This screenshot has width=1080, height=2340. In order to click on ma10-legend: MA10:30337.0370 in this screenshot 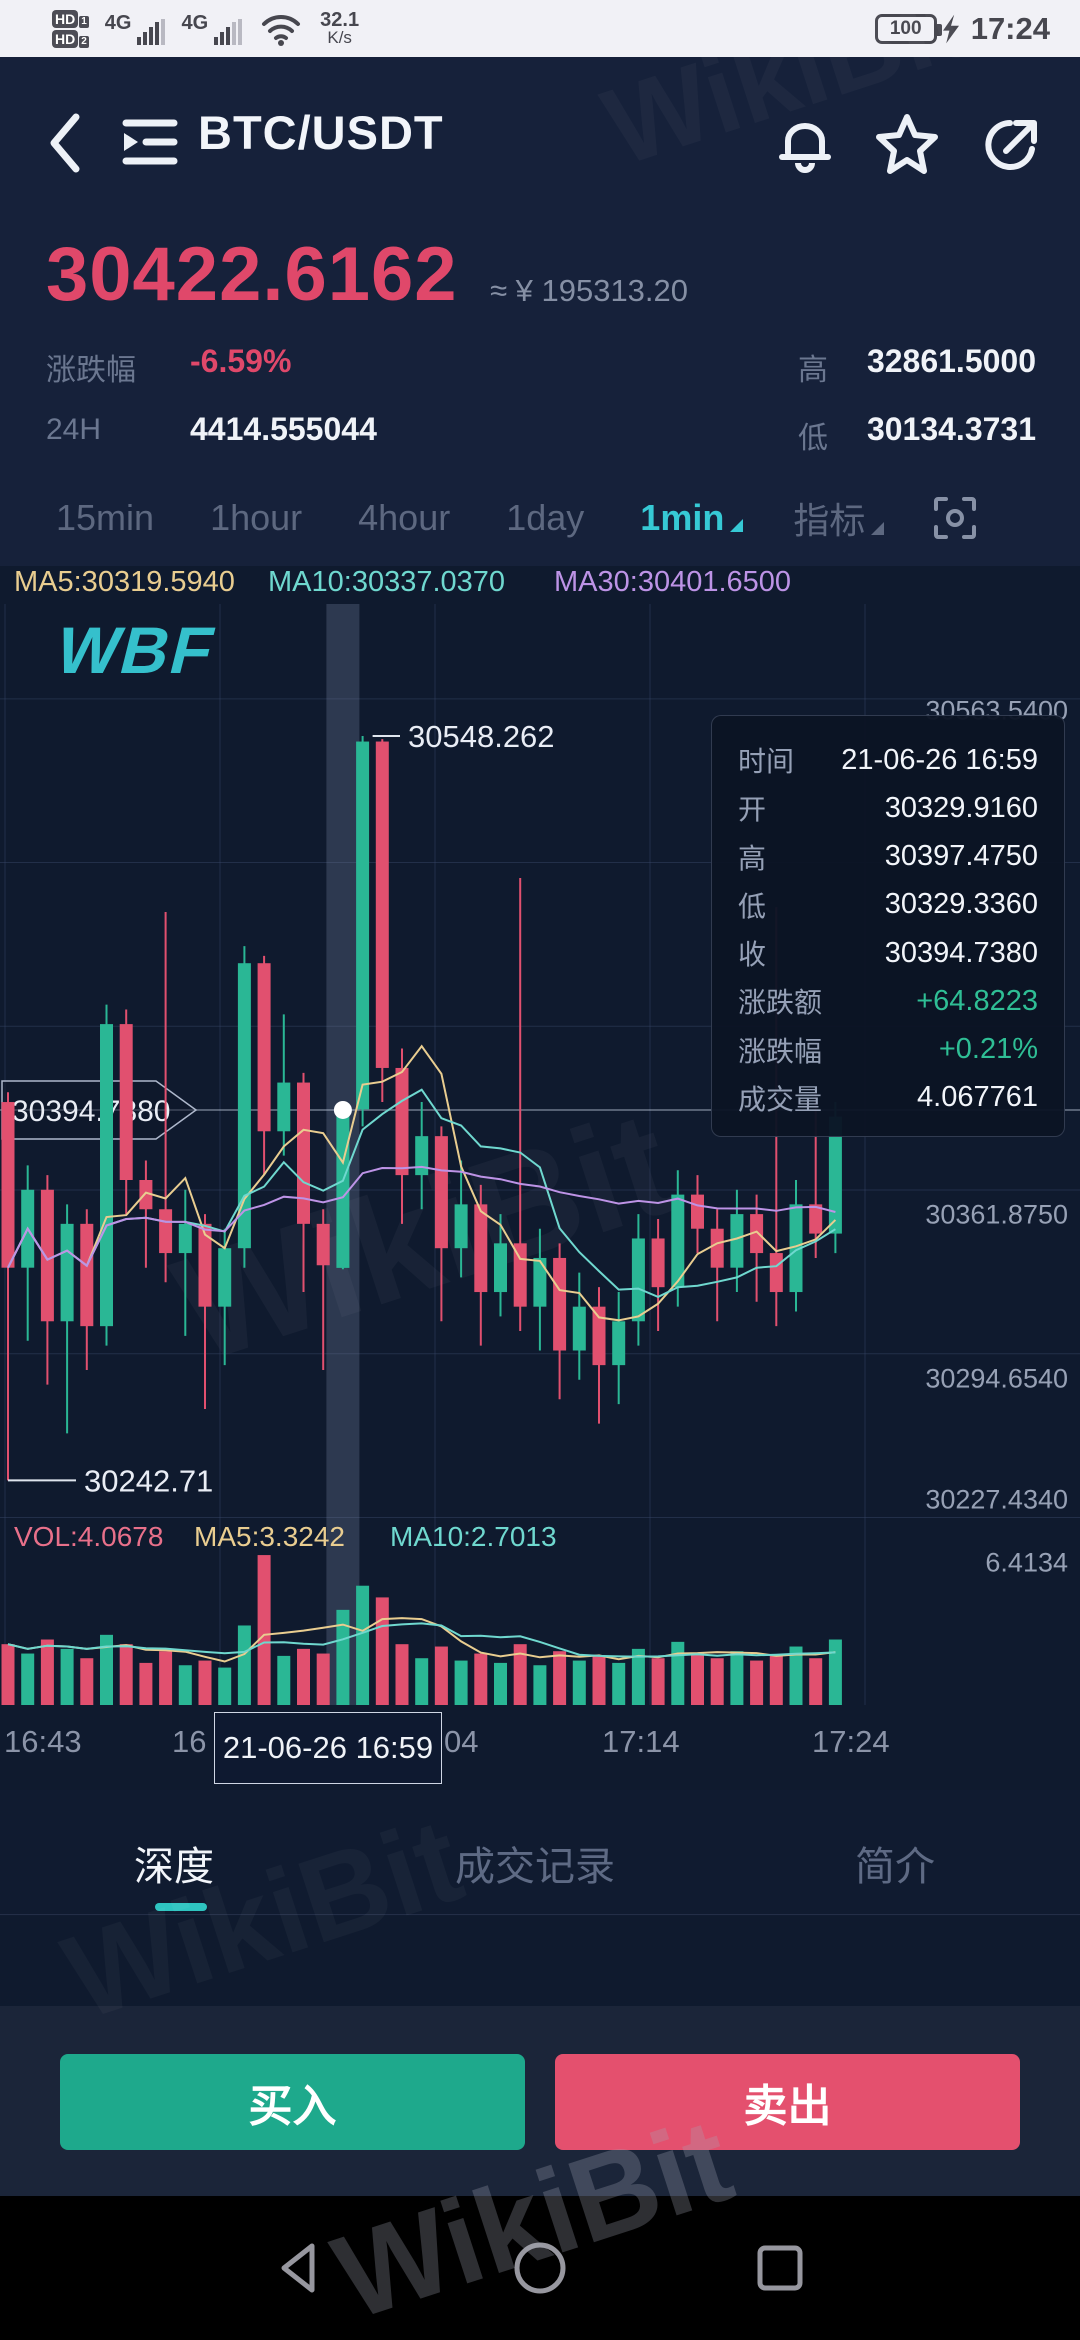, I will do `click(387, 582)`.